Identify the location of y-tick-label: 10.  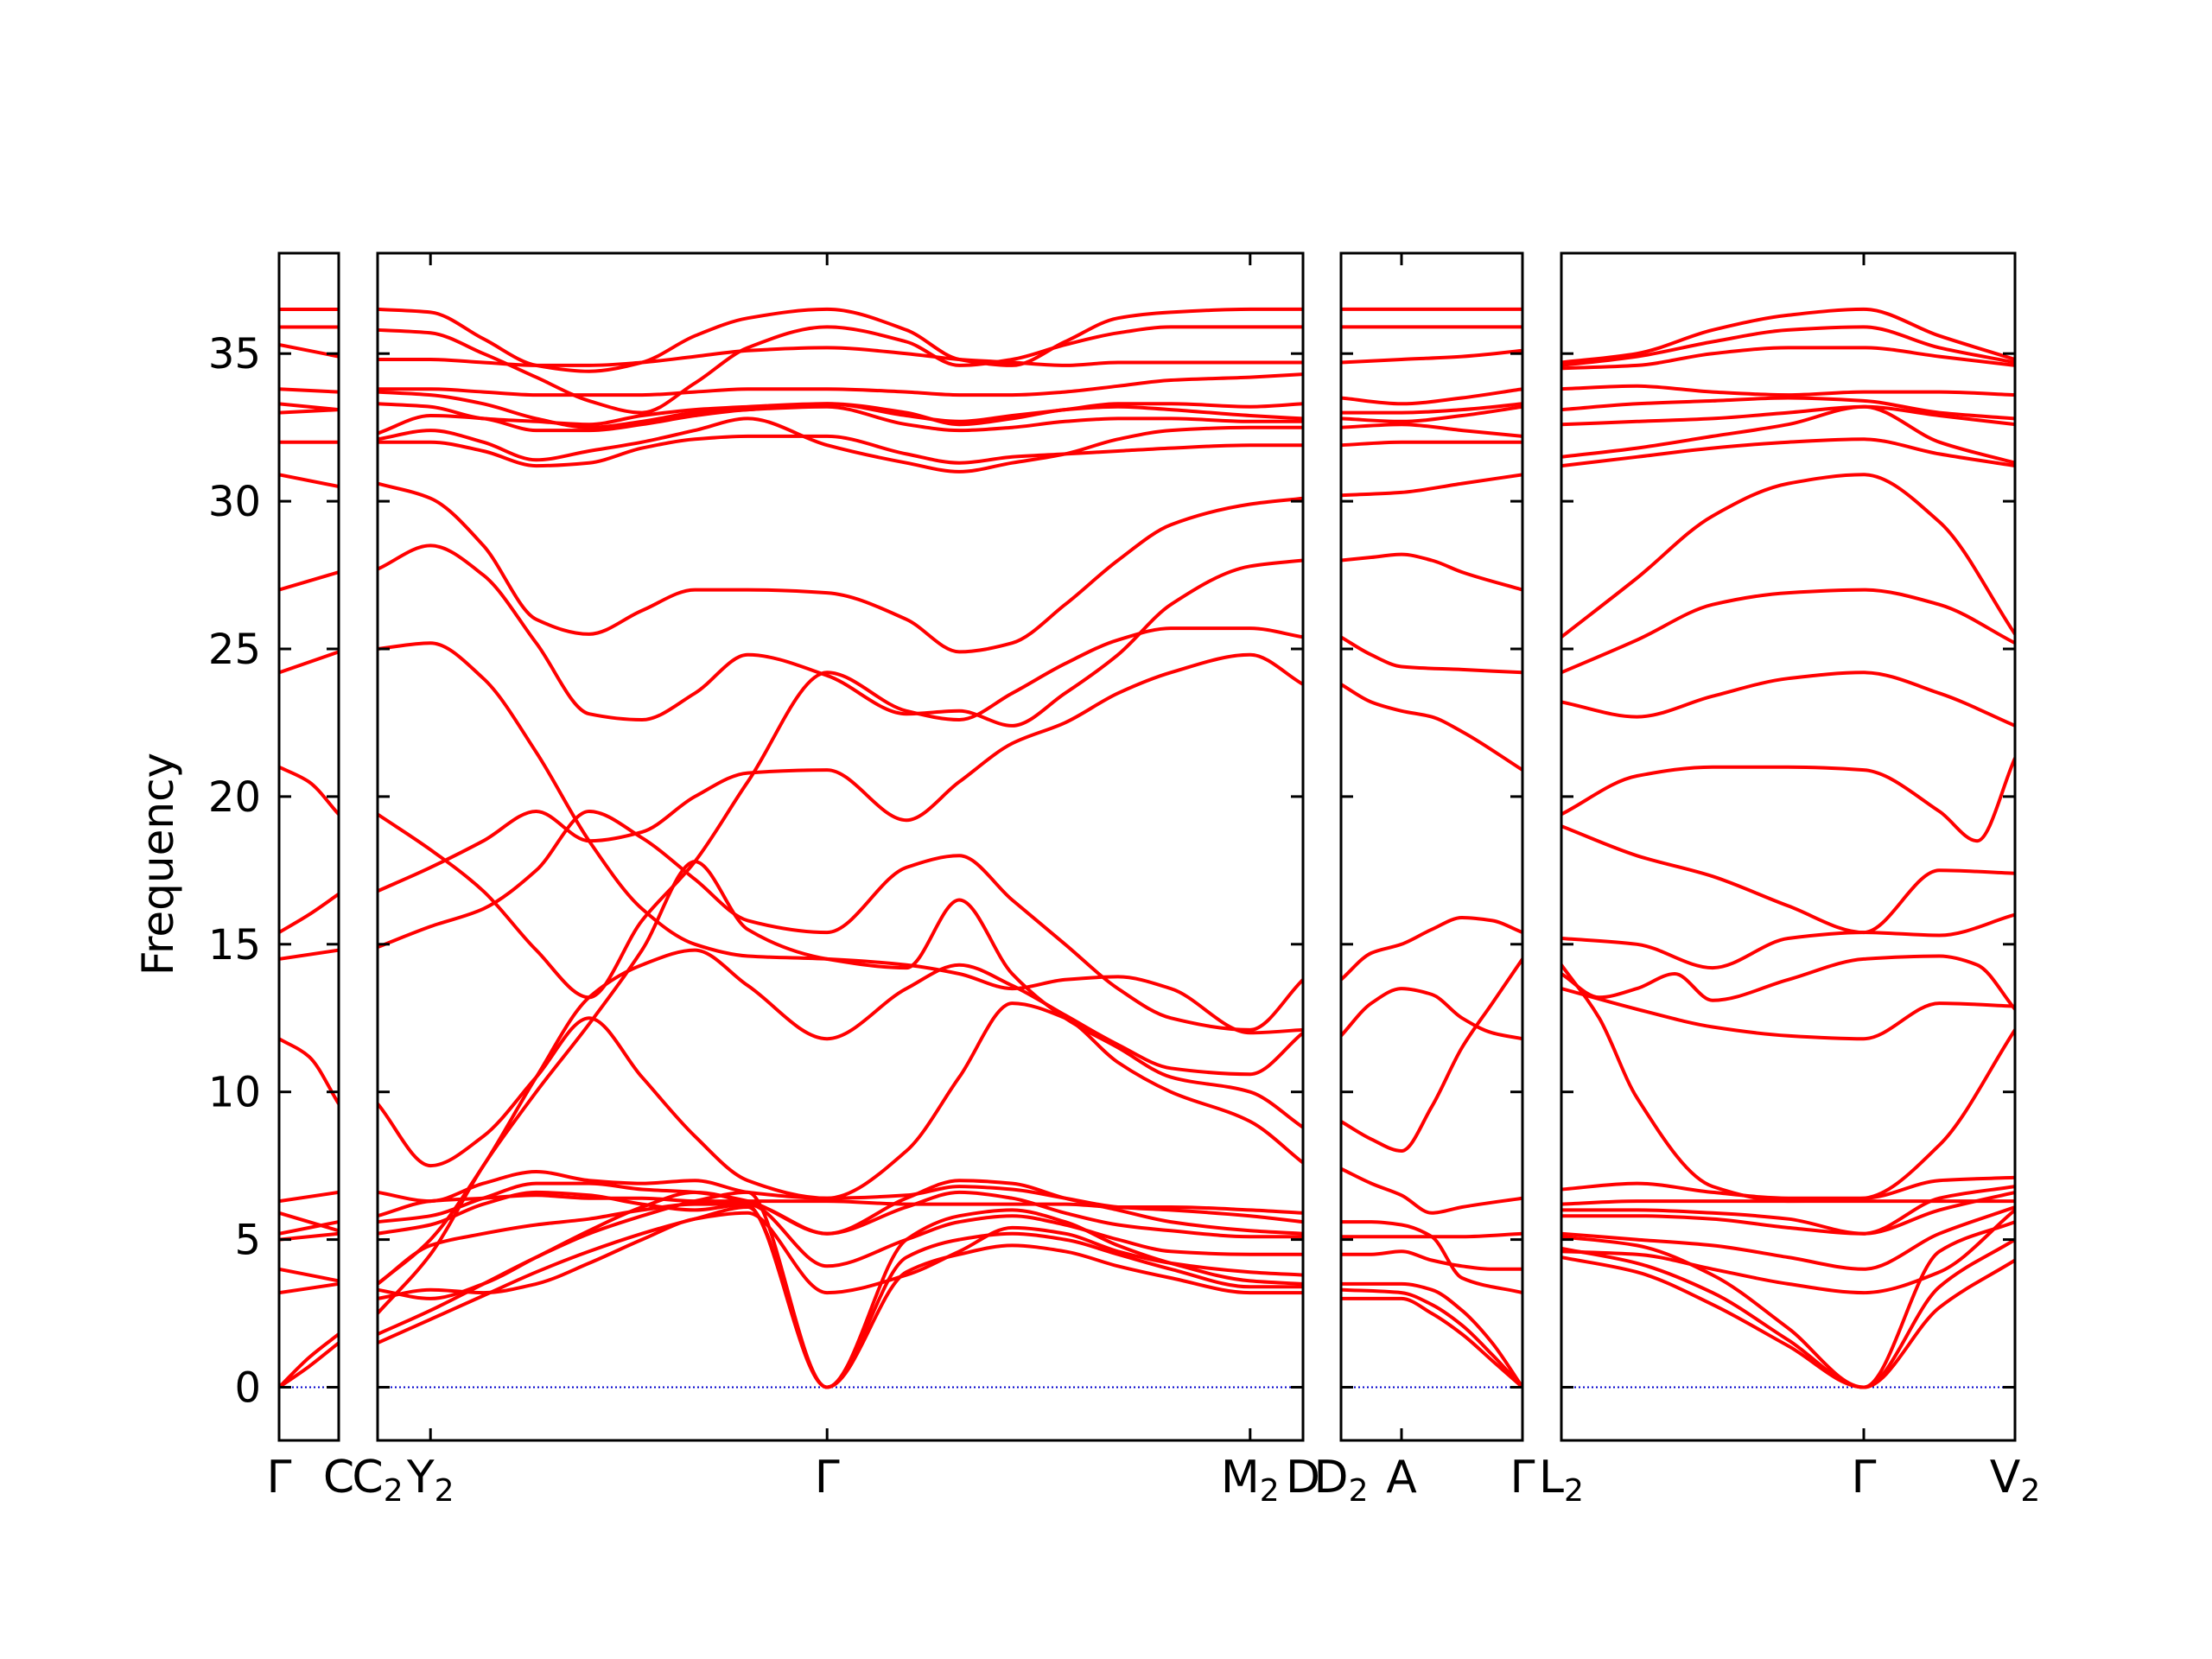
(234, 1093).